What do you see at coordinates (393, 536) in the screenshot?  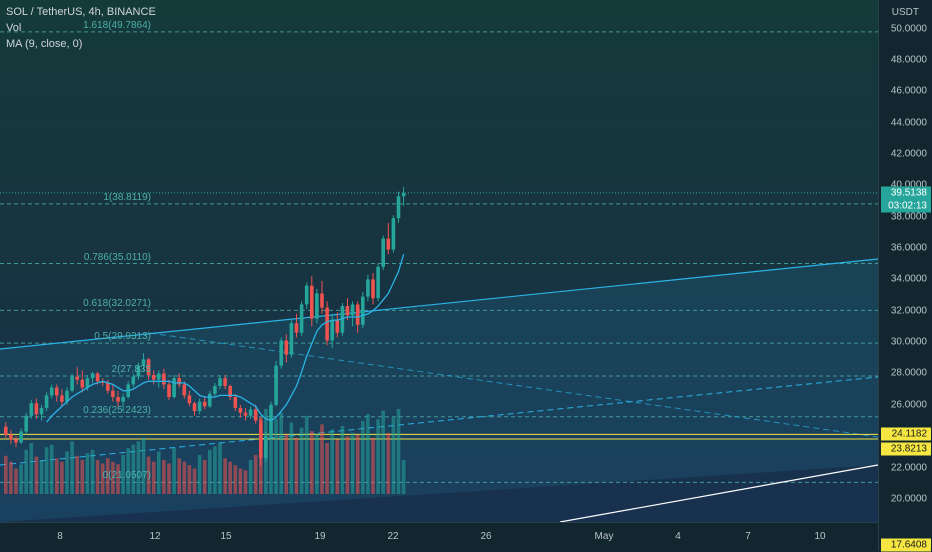 I see `time-tick-label: 22` at bounding box center [393, 536].